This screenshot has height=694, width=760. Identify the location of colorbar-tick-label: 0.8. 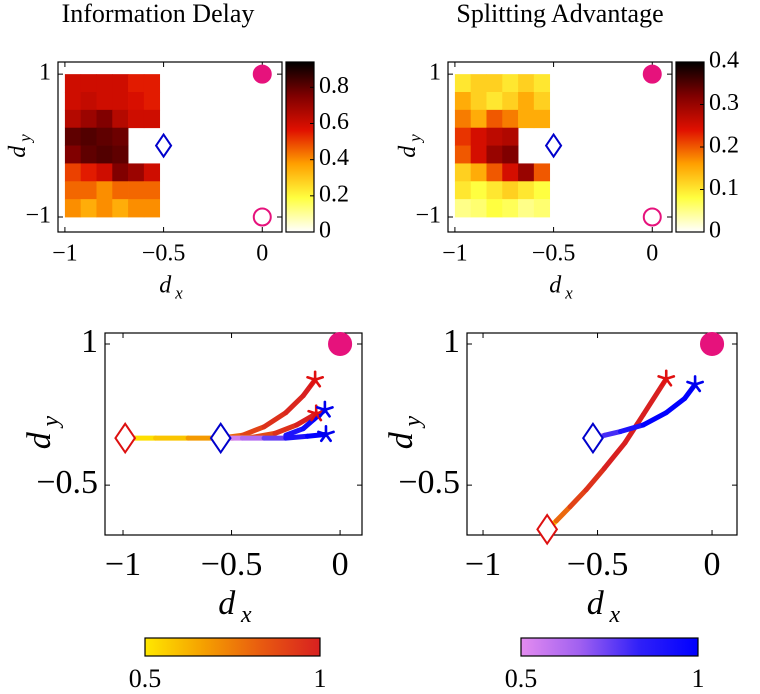
(334, 86).